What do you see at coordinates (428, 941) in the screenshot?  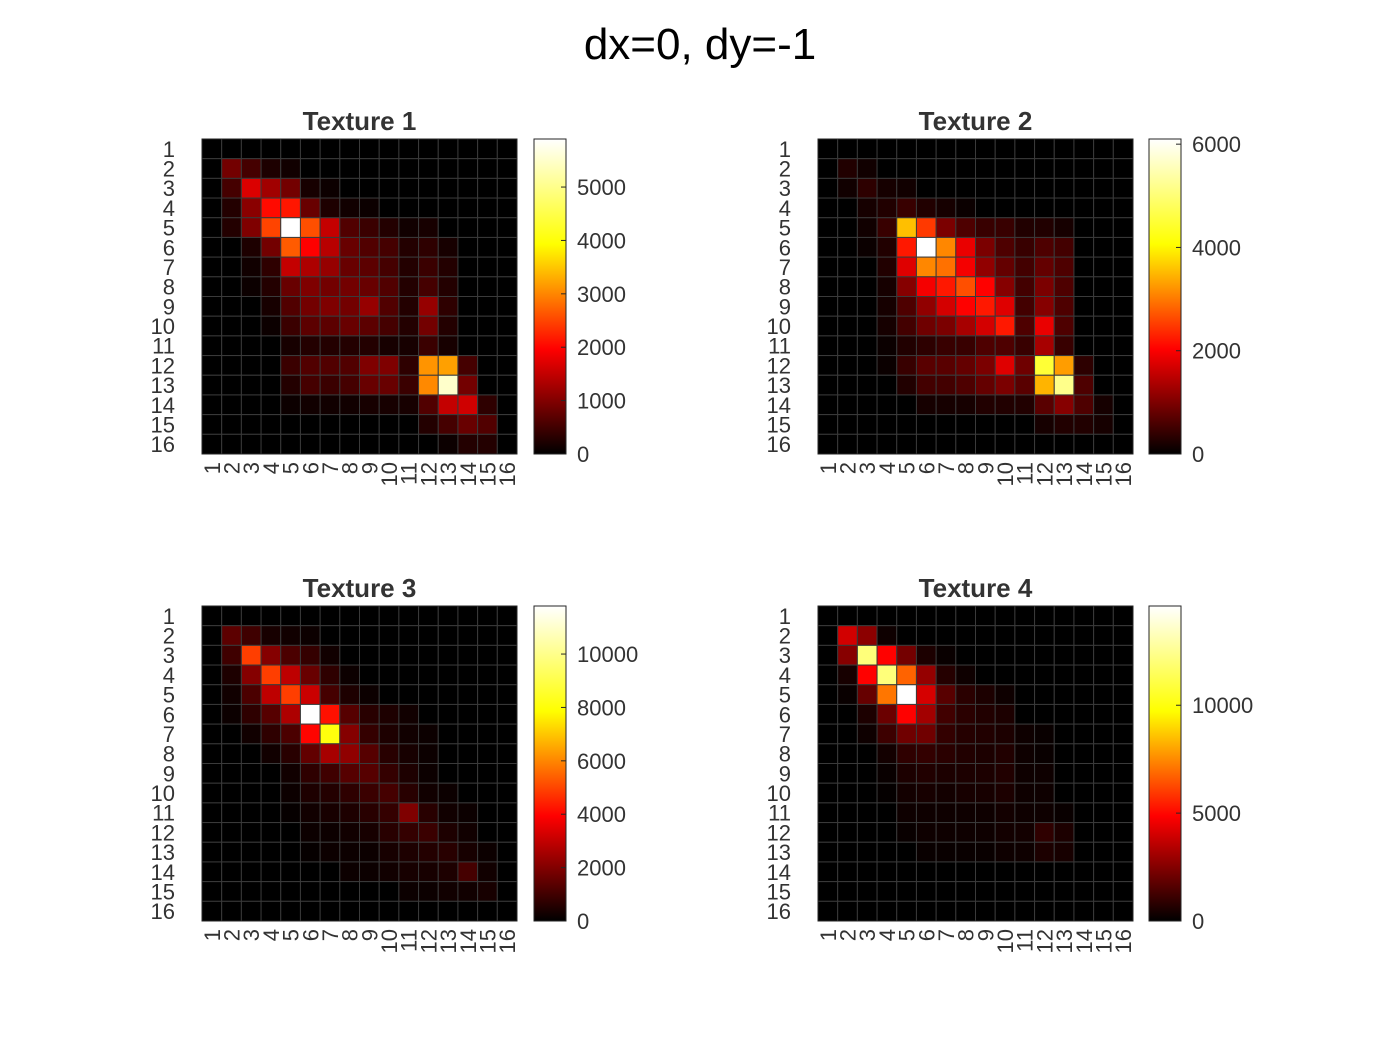 I see `x-tick-label: 12` at bounding box center [428, 941].